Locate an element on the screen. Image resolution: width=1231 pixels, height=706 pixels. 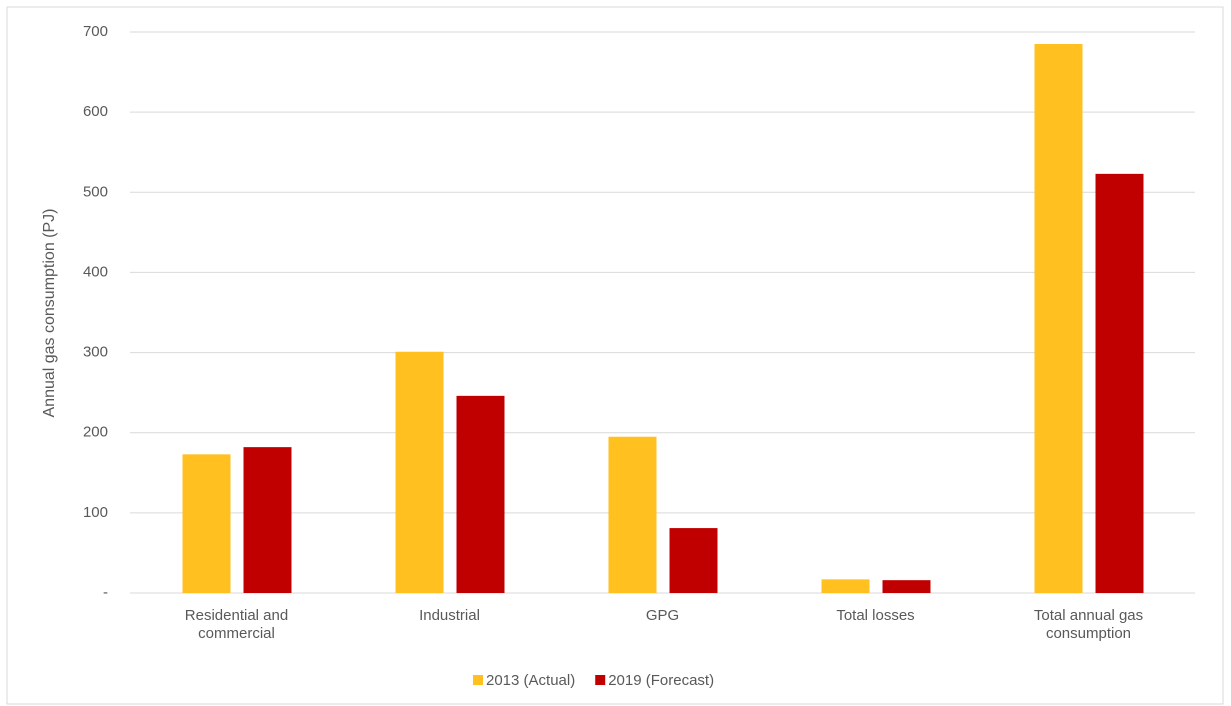
legend-label: 2013 (Actual) is located at coordinates (530, 680).